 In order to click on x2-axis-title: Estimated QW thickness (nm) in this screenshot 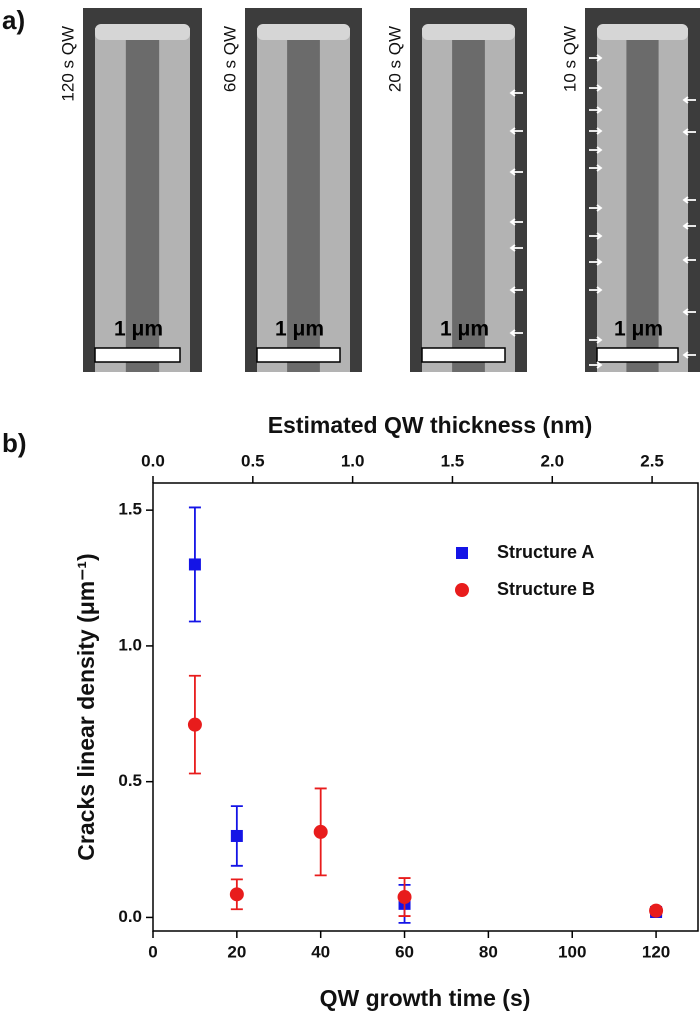, I will do `click(430, 425)`.